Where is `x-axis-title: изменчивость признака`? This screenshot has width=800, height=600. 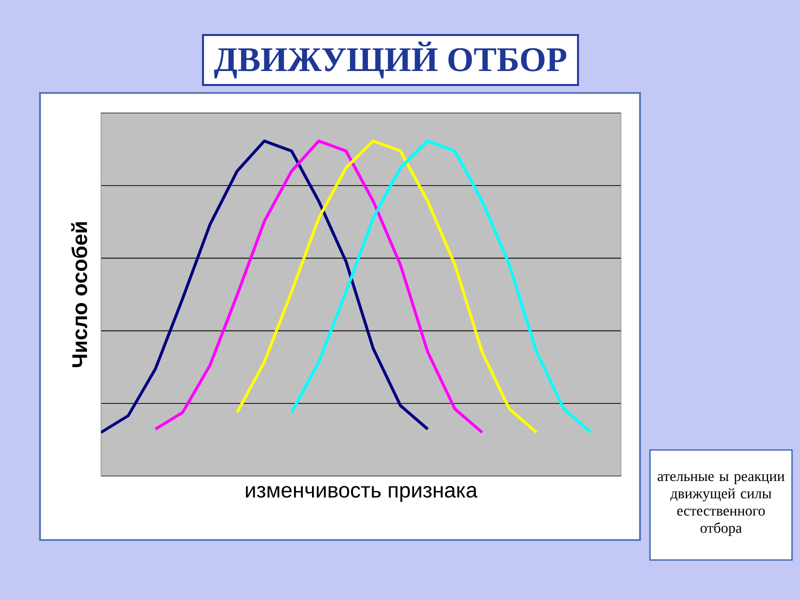 x-axis-title: изменчивость признака is located at coordinates (362, 494).